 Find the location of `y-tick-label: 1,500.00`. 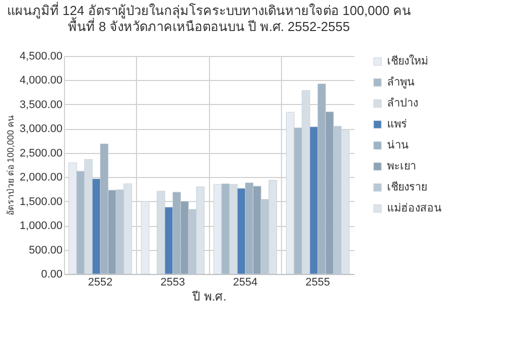

y-tick-label: 1,500.00 is located at coordinates (41, 202).